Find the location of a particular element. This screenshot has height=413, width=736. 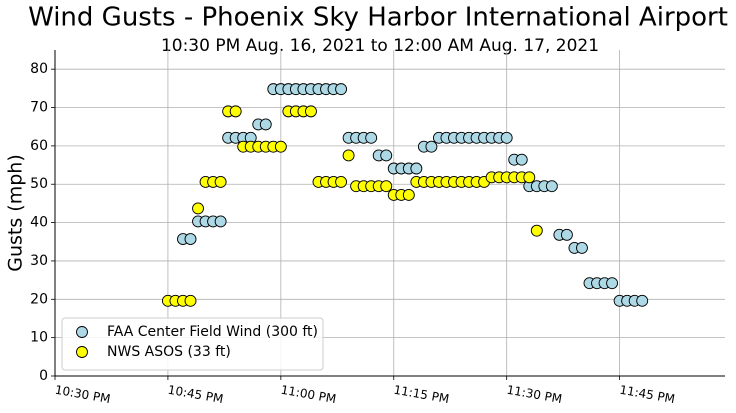

legend-label: FAA Center Field Wind (300 ft) is located at coordinates (212, 332).